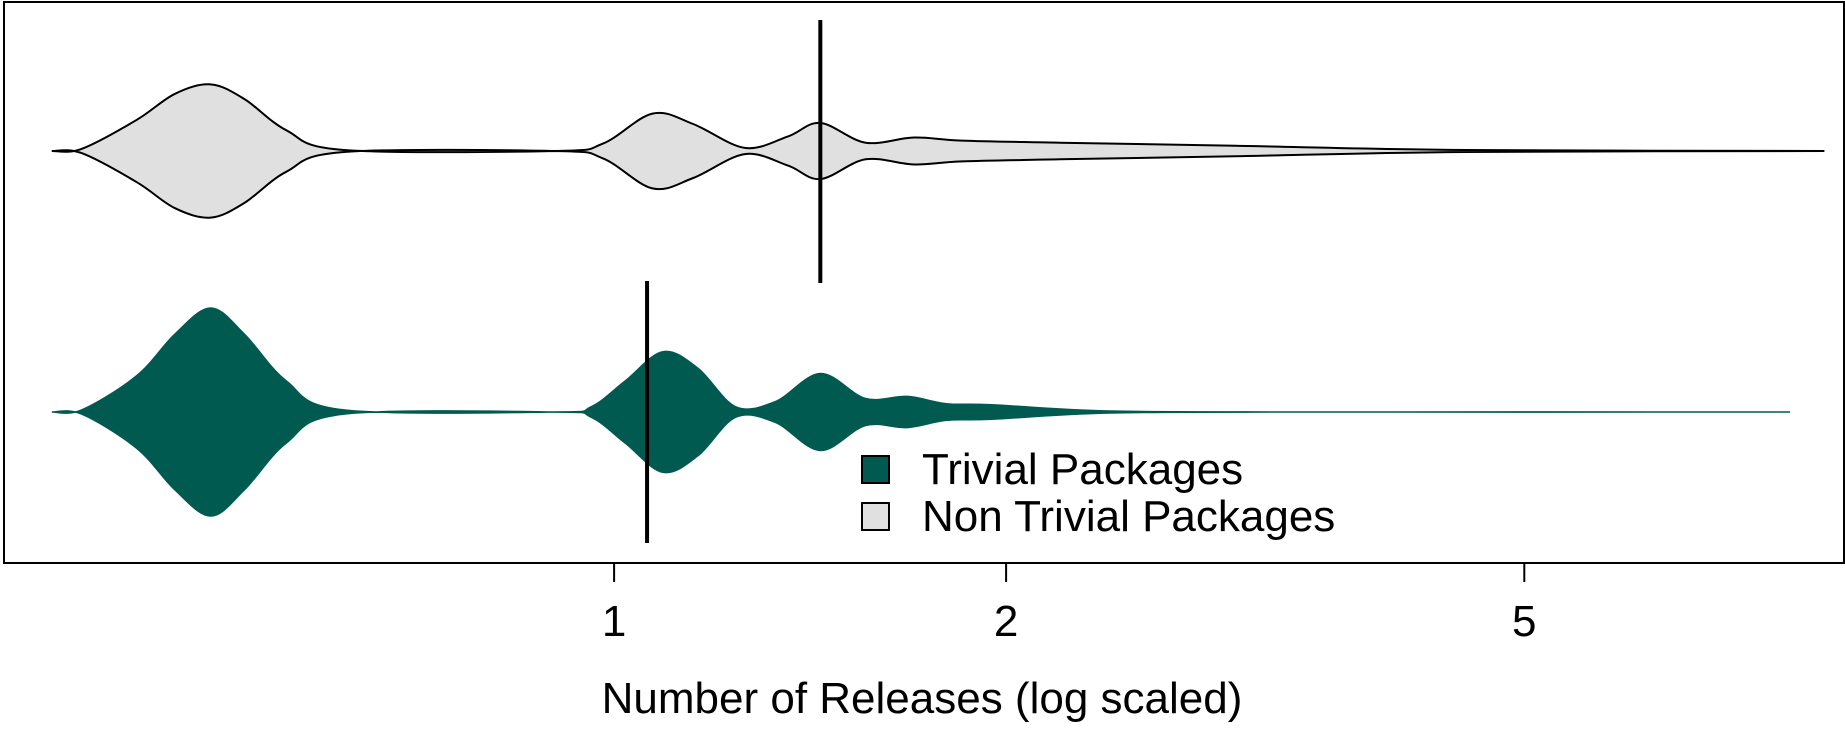 This screenshot has width=1845, height=733. What do you see at coordinates (1006, 621) in the screenshot?
I see `x-tick-label: 2` at bounding box center [1006, 621].